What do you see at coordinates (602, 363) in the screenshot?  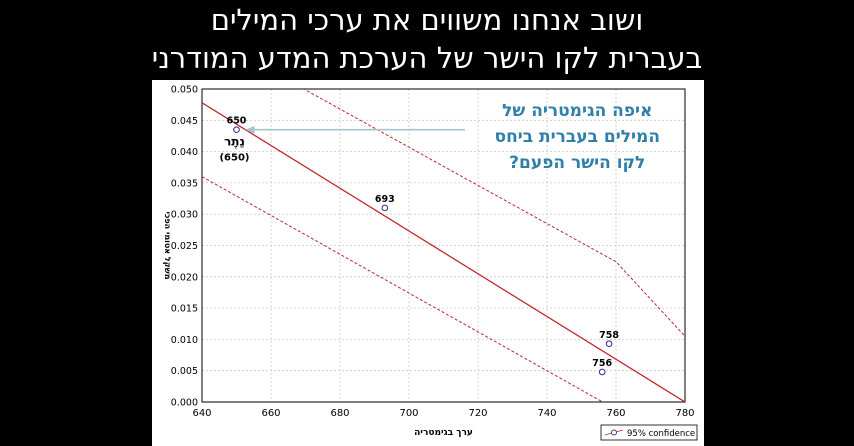 I see `data-point-label: 756` at bounding box center [602, 363].